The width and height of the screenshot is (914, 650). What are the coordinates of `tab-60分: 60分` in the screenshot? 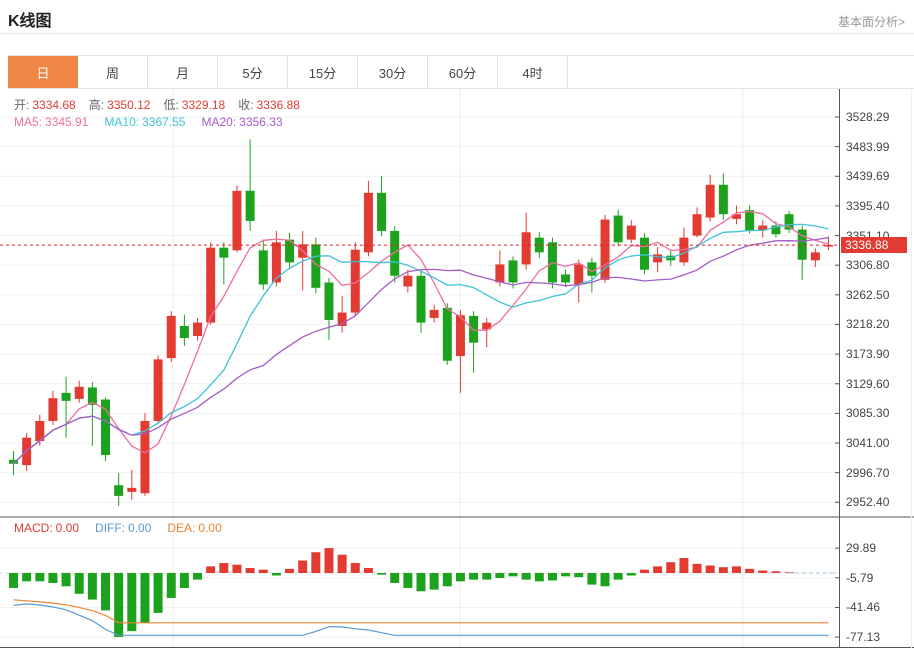 It's located at (463, 72).